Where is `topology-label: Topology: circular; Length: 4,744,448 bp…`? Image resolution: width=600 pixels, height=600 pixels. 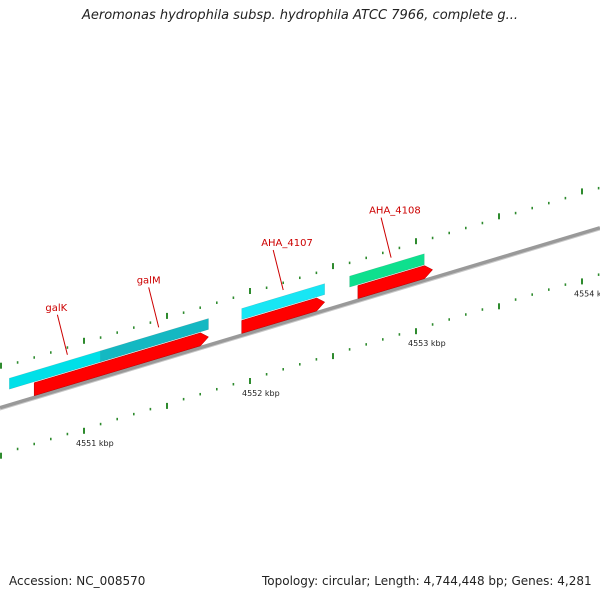
topology-label: Topology: circular; Length: 4,744,448 bp… is located at coordinates (427, 581).